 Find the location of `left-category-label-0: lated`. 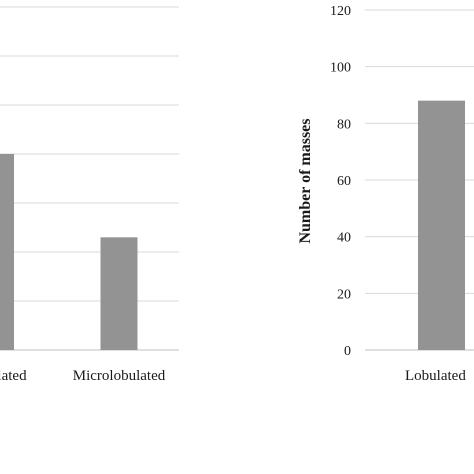

left-category-label-0: lated is located at coordinates (13, 376).